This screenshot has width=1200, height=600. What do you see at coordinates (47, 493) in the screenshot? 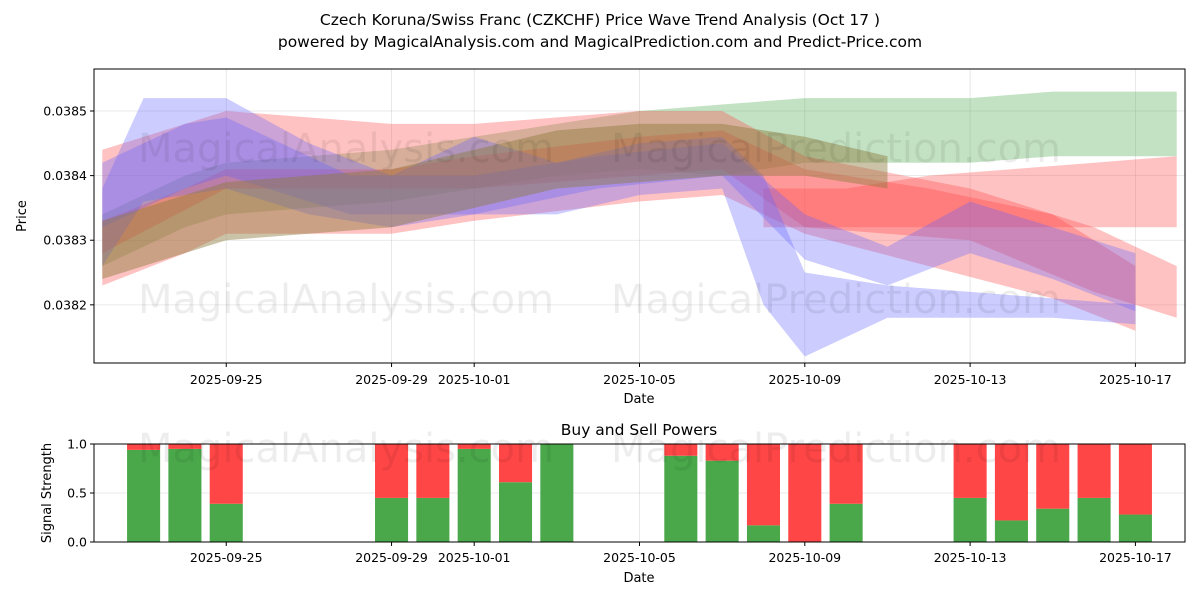
I see `signal-y-label: Signal Strength` at bounding box center [47, 493].